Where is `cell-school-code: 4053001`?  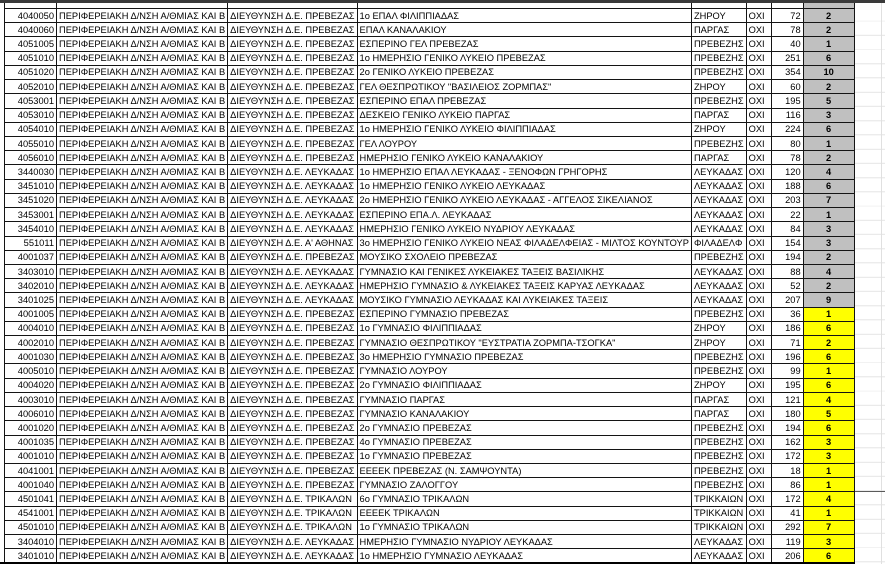
cell-school-code: 4053001 is located at coordinates (30, 101).